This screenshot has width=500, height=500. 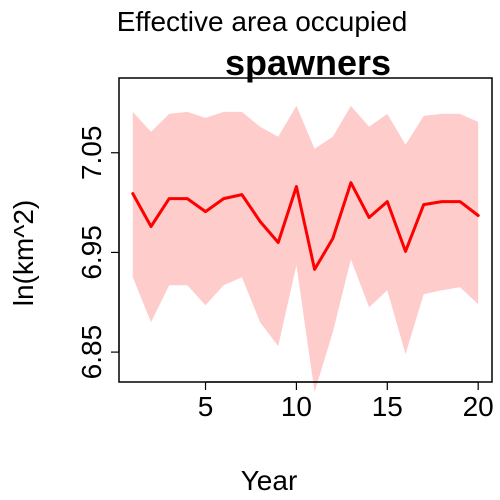 I want to click on x-tick-label: 10, so click(x=296, y=406).